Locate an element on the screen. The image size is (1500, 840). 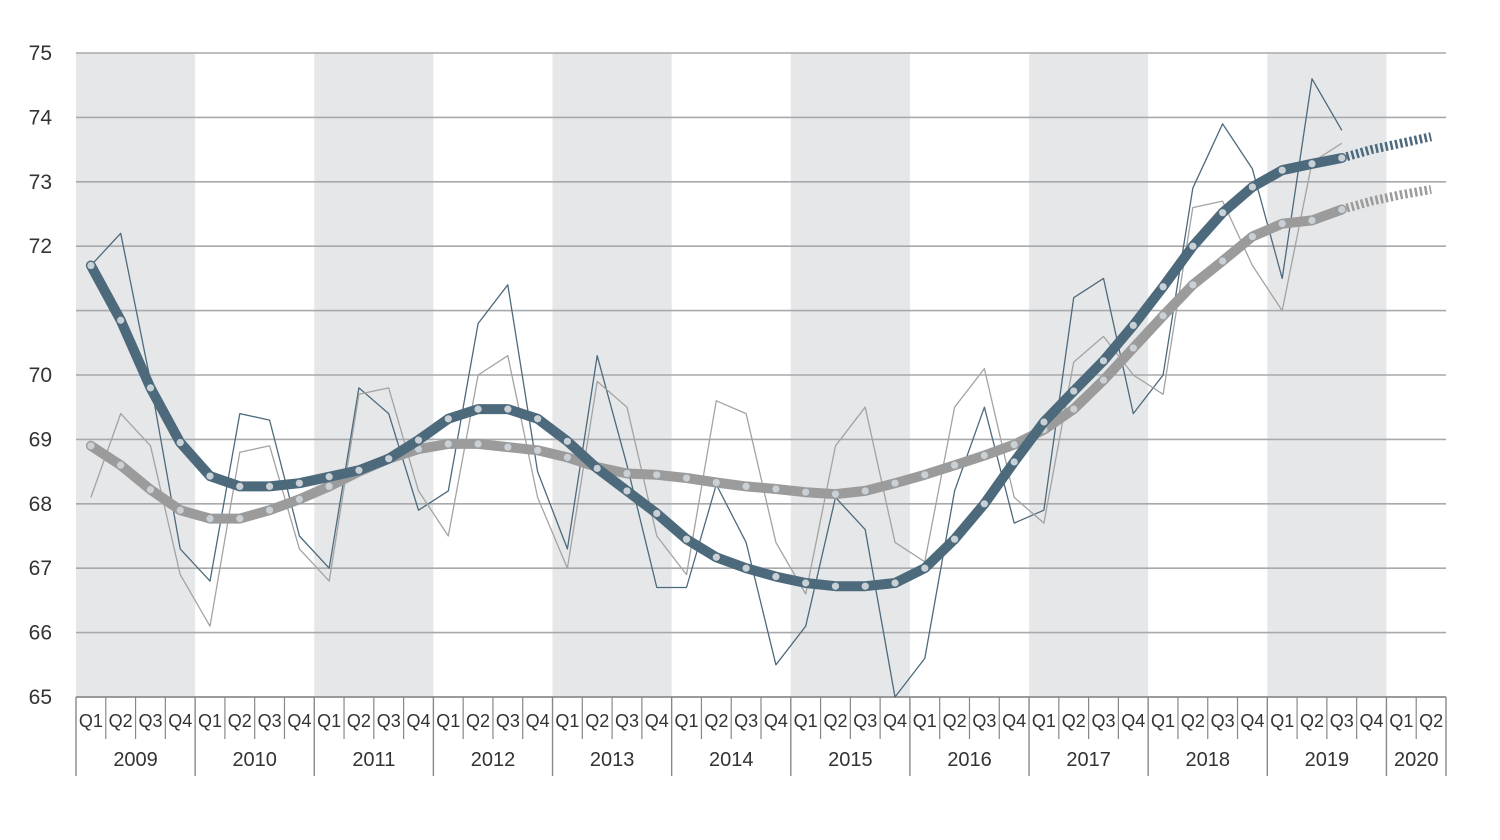
y-tick-label: 69 is located at coordinates (40, 439).